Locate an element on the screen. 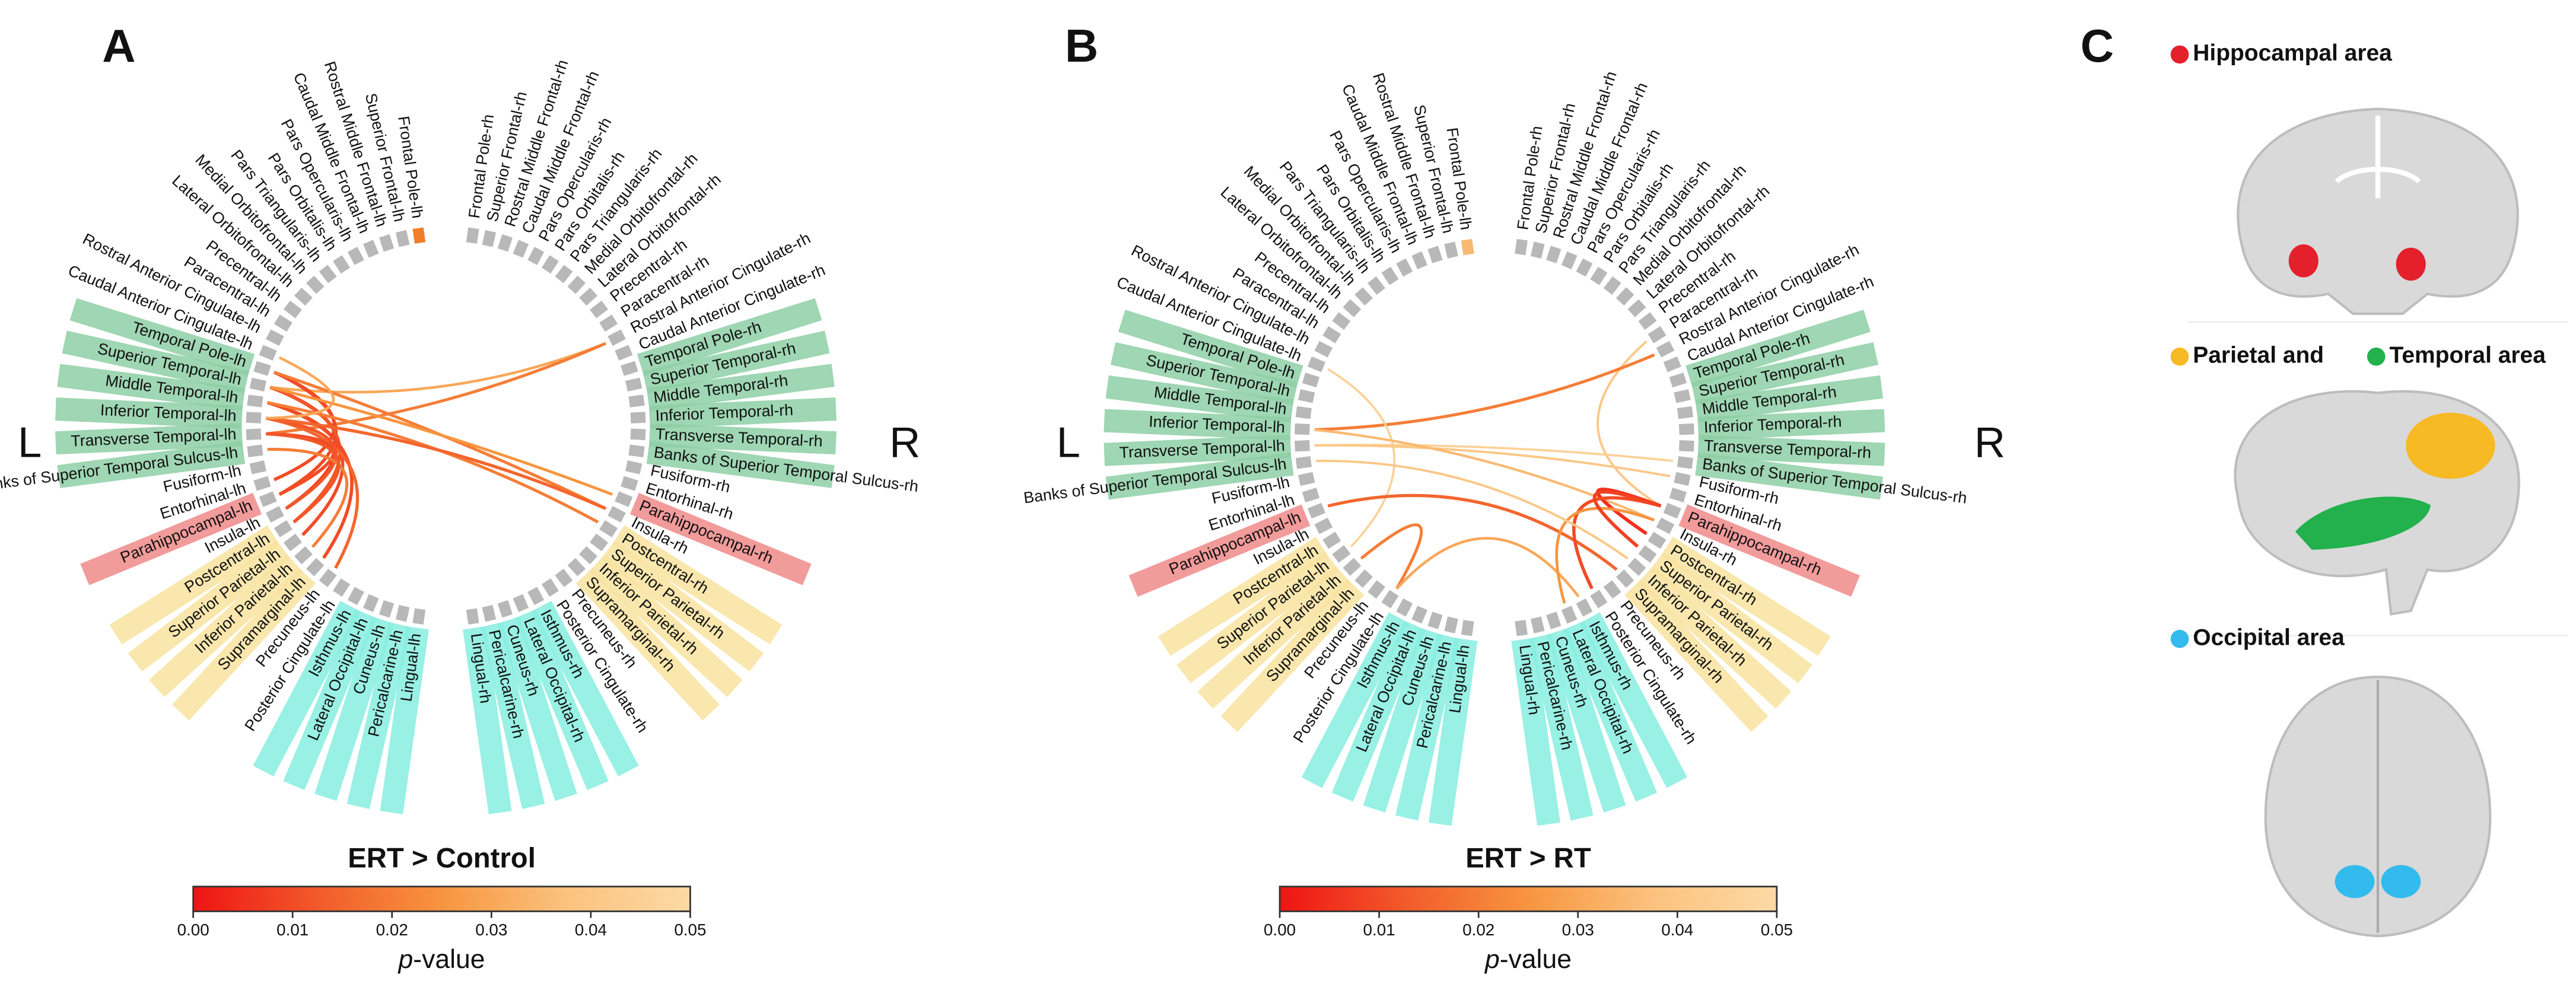  region-node: Frontal Pole-lh is located at coordinates (1459, 191).